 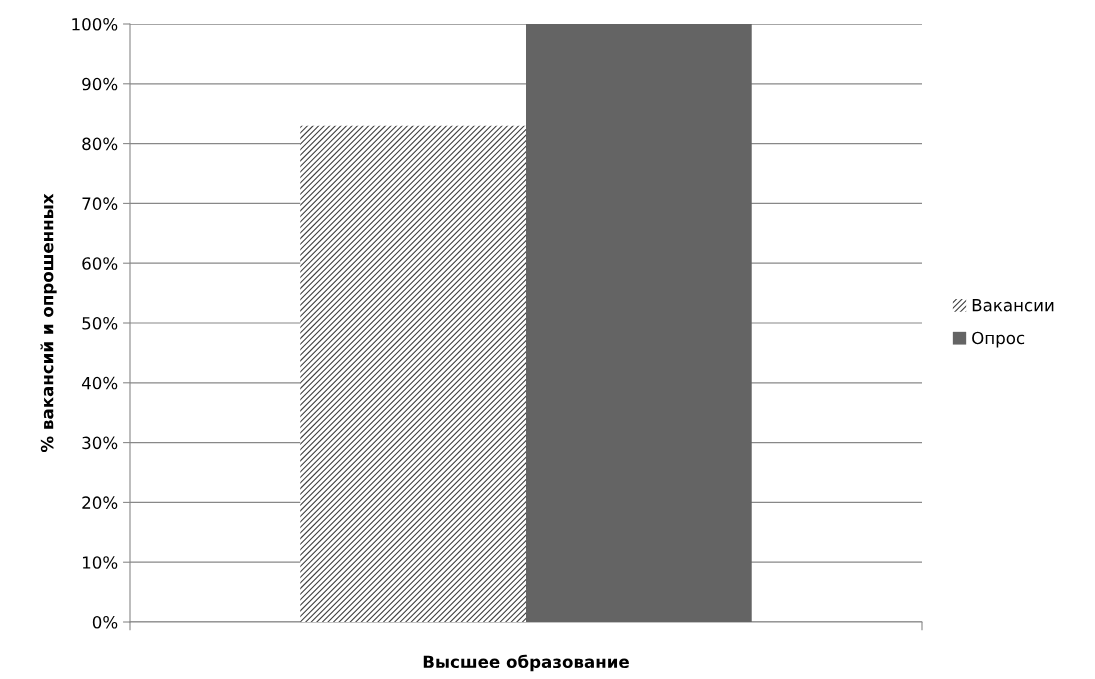 What do you see at coordinates (100, 323) in the screenshot?
I see `y-tick-label: 50%` at bounding box center [100, 323].